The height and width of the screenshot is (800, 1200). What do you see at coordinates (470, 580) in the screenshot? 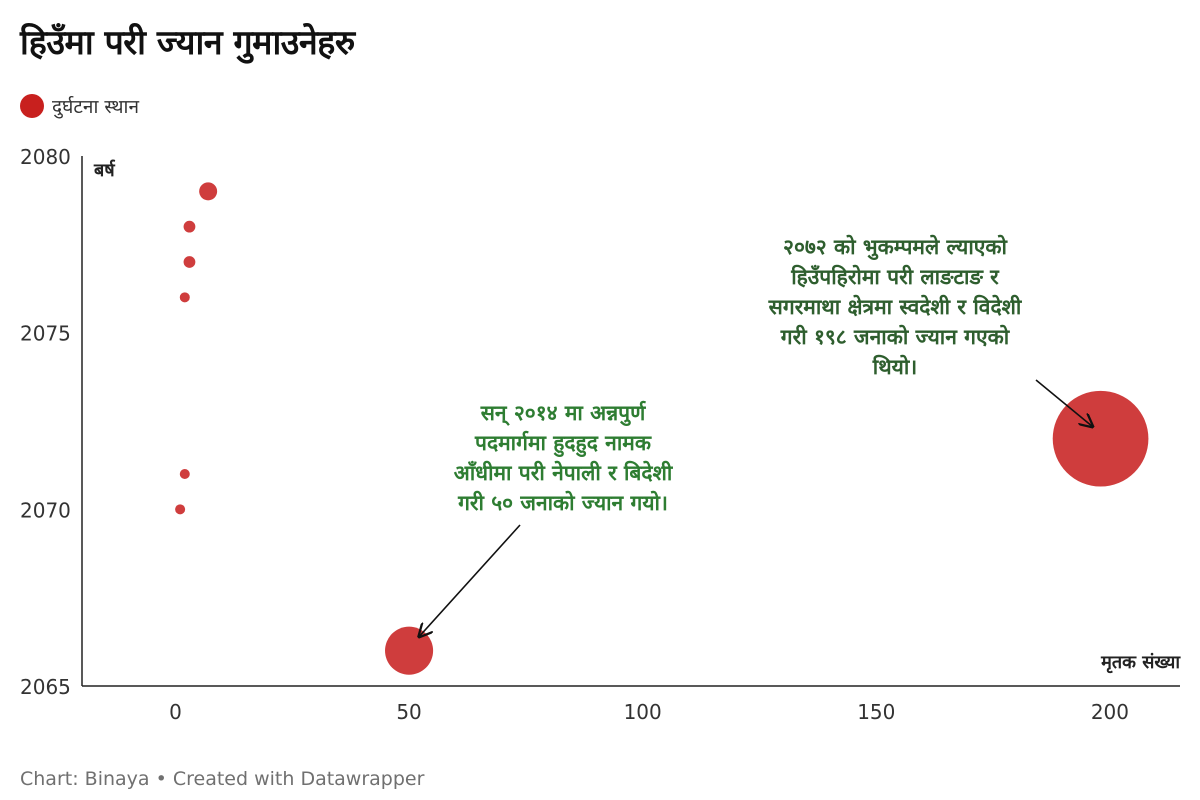
I see `annotation-hudhud-arrow` at bounding box center [470, 580].